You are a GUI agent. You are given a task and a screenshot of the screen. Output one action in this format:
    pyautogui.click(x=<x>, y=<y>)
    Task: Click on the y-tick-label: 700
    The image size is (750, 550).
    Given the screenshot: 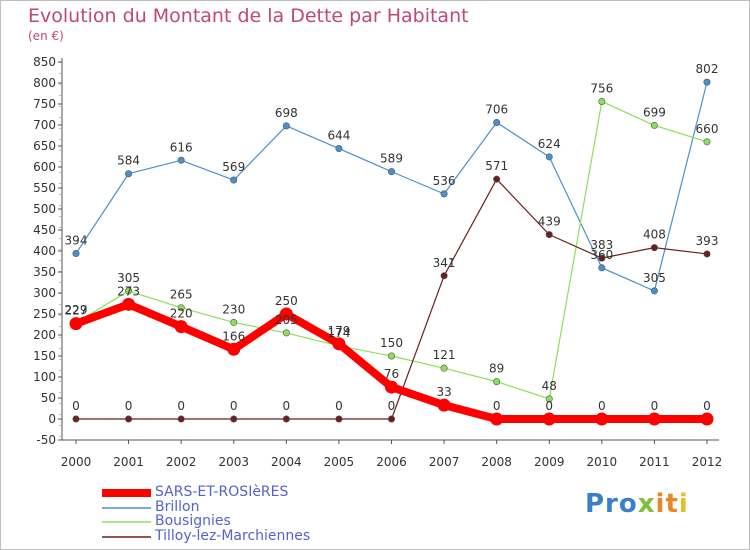 What is the action you would take?
    pyautogui.click(x=44, y=125)
    